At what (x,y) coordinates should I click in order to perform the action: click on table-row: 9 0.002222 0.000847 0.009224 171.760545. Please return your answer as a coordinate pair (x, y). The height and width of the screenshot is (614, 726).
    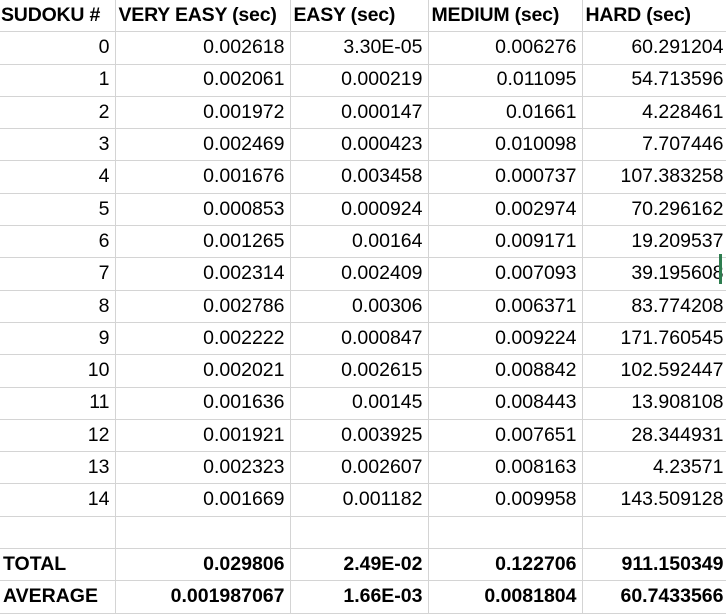
    Looking at the image, I should click on (363, 339).